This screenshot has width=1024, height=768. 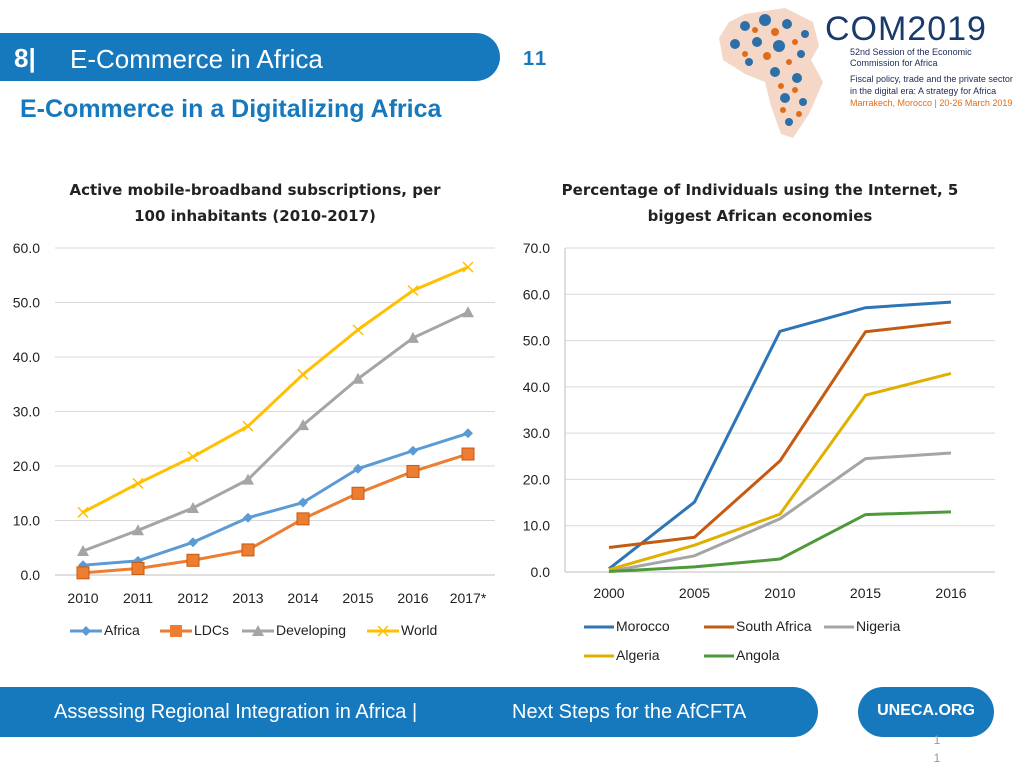 What do you see at coordinates (357, 598) in the screenshot?
I see `chart1-x-tick-label: 2015` at bounding box center [357, 598].